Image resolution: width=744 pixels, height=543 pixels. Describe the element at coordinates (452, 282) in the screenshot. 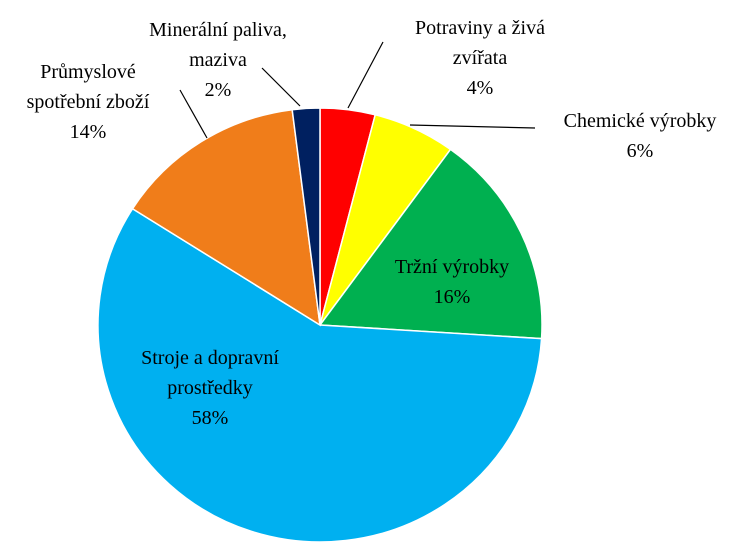

I see `data-label: Tržní výrobky 16%` at that location.